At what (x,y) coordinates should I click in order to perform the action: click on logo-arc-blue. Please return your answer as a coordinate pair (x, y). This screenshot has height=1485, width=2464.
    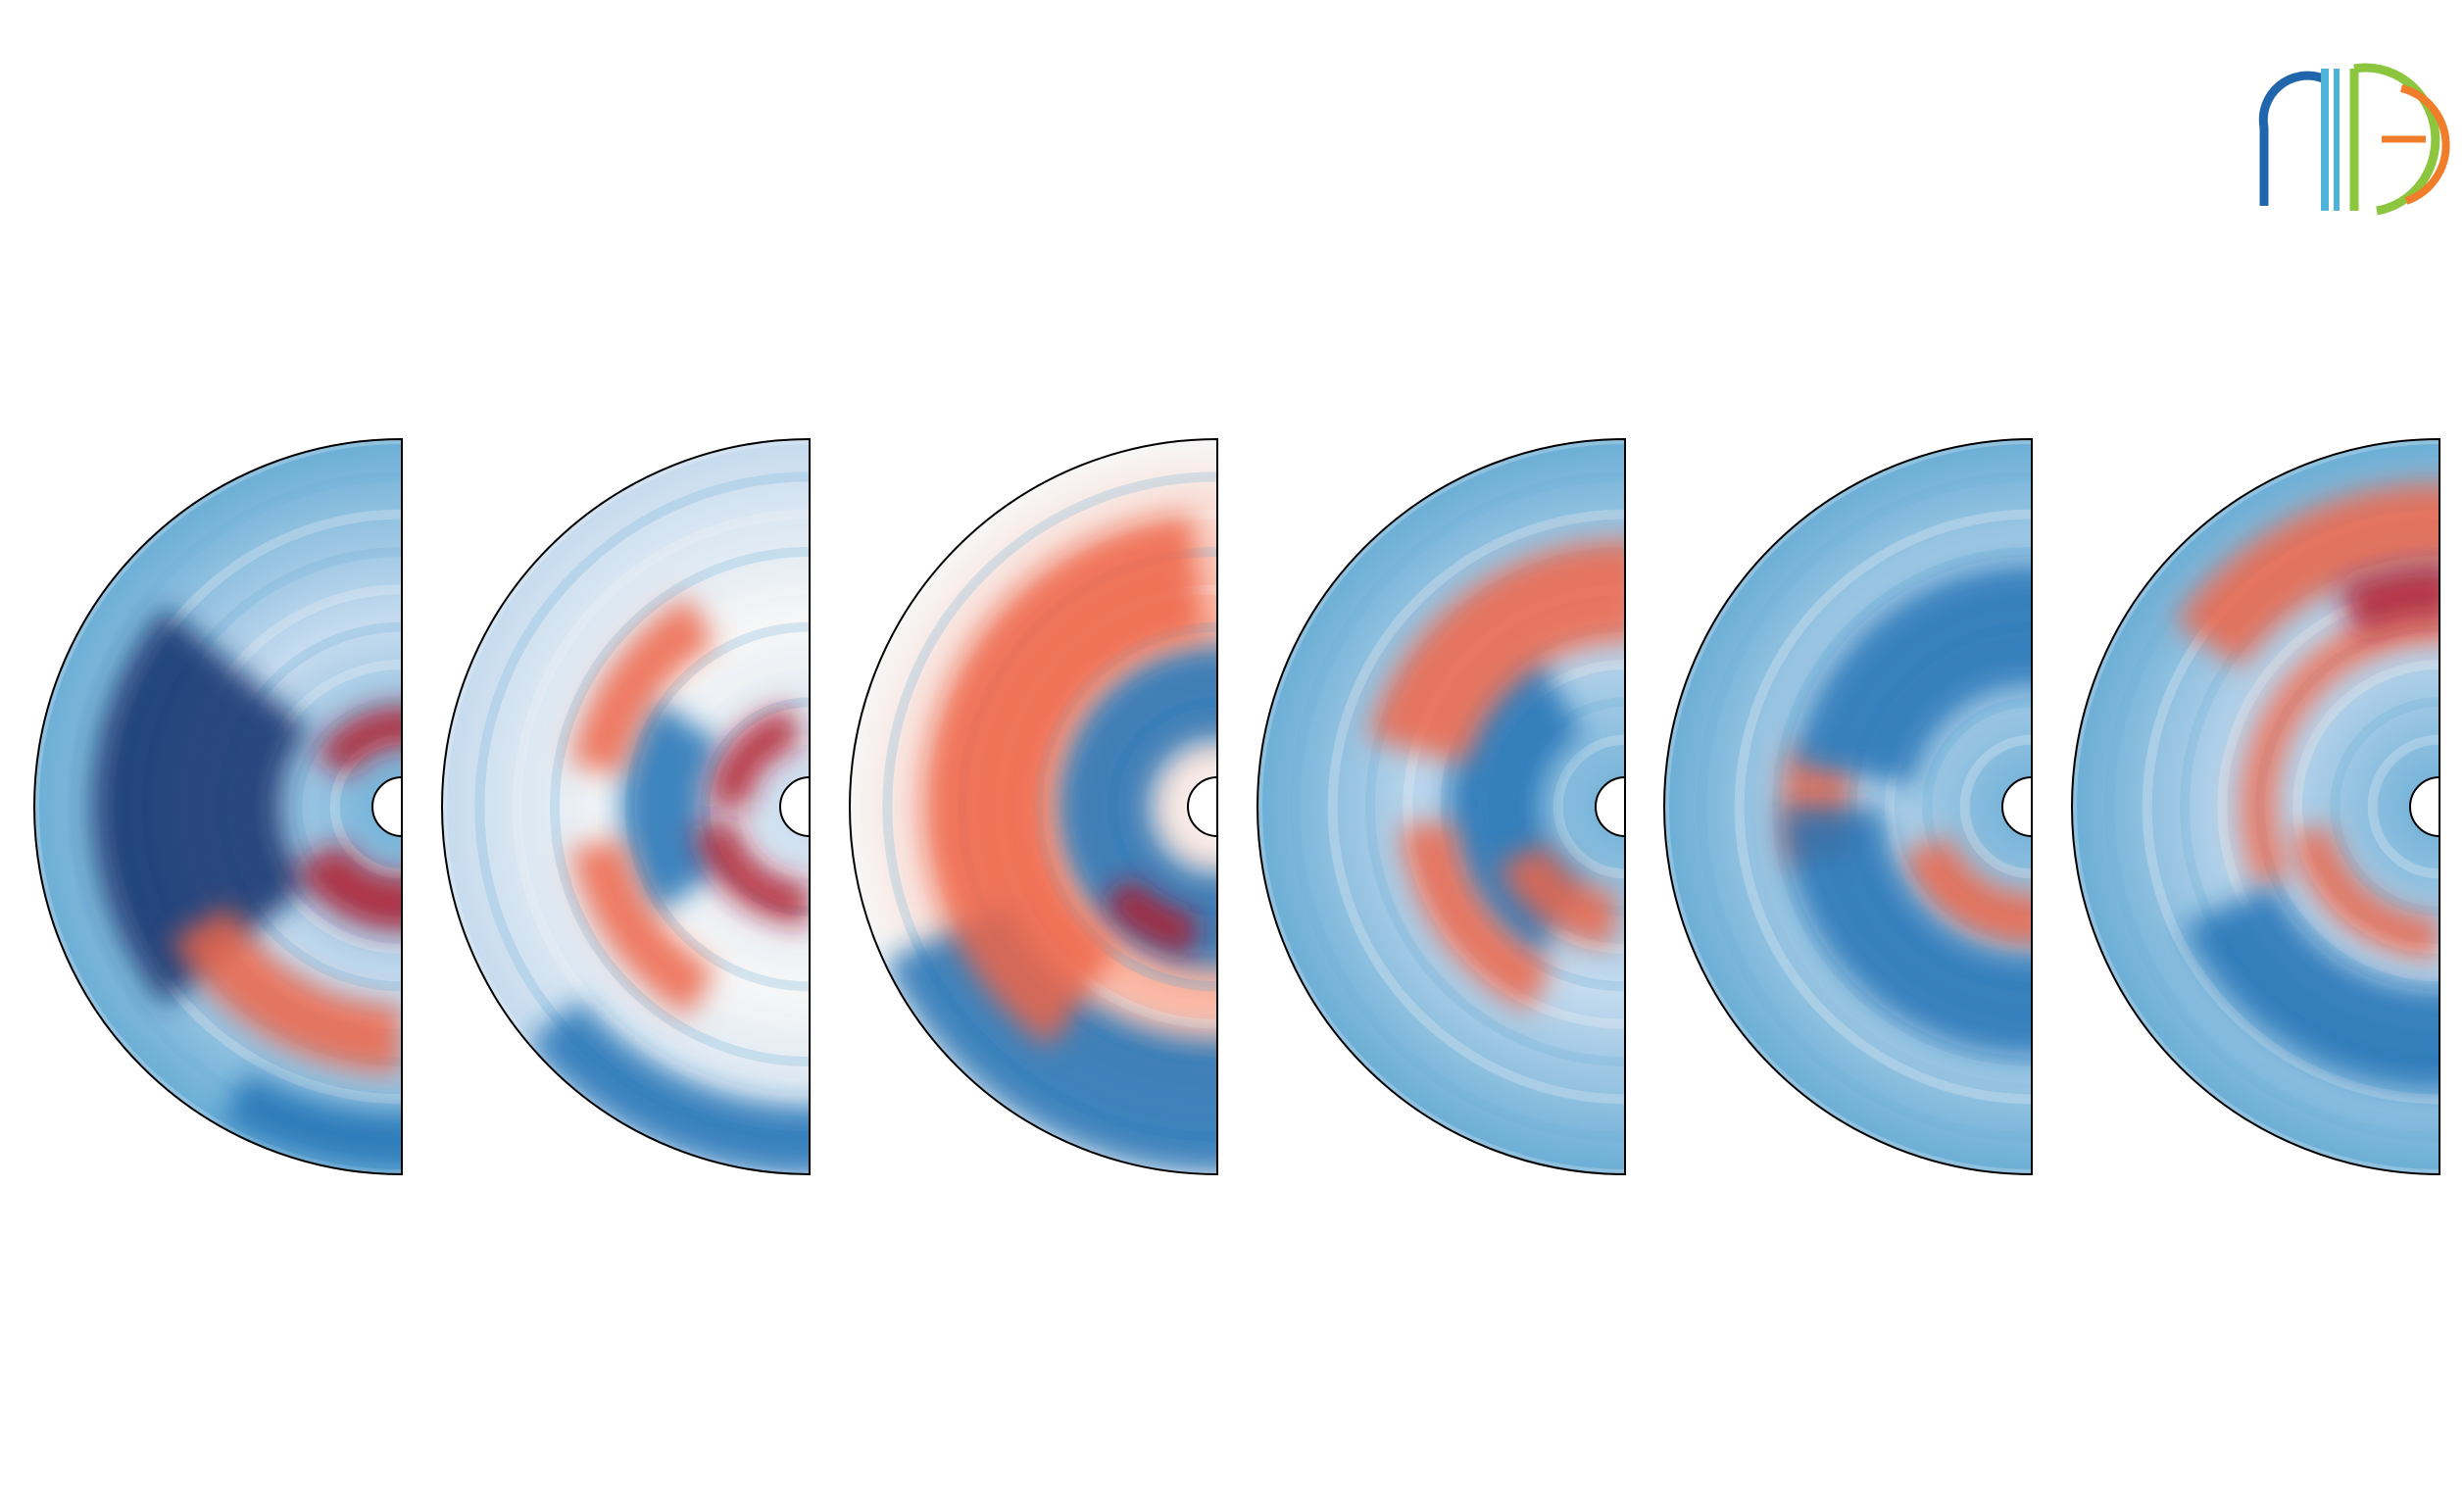
    Looking at the image, I should click on (2292, 138).